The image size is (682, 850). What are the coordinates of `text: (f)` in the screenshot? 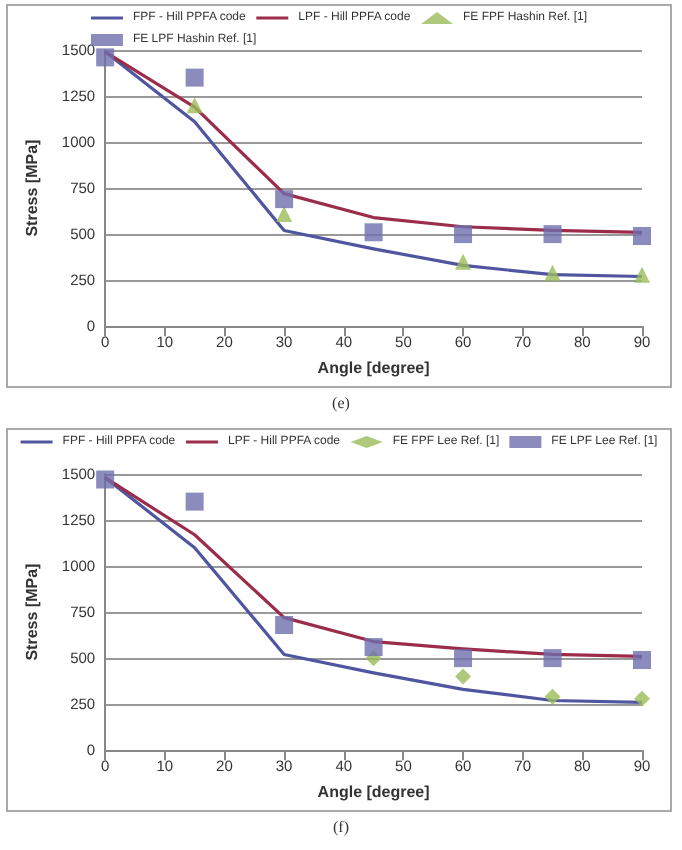 It's located at (341, 827).